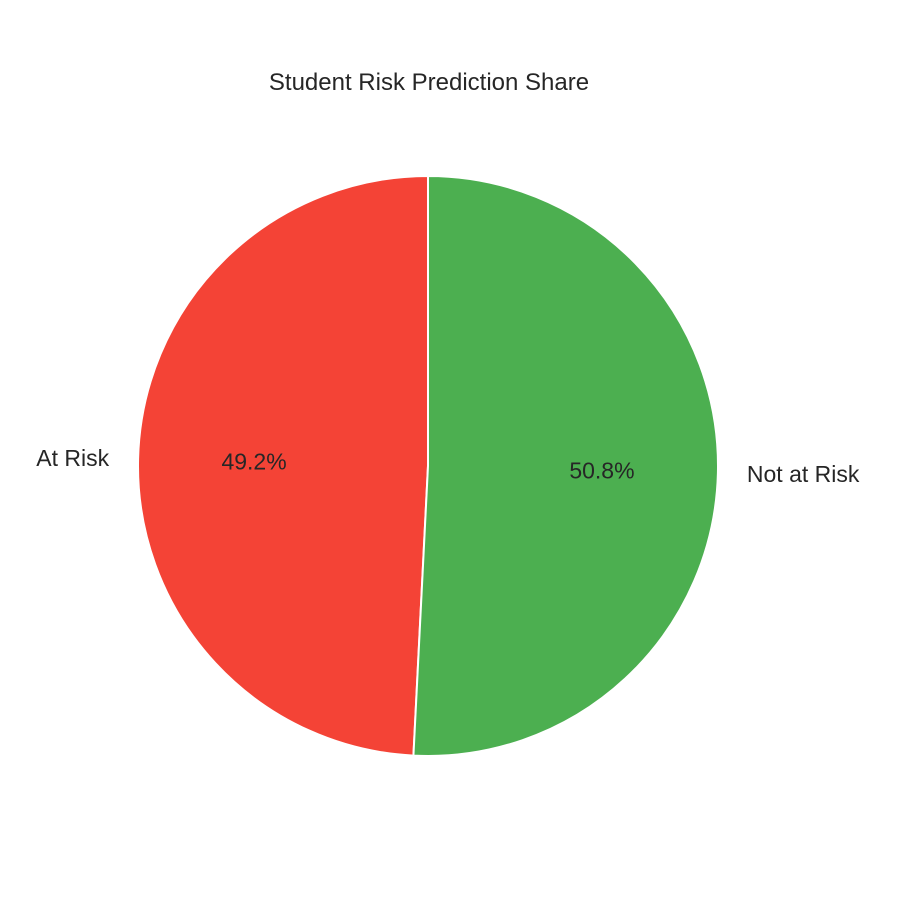  What do you see at coordinates (601, 470) in the screenshot?
I see `slice-percent-not-at-risk: 50.8%` at bounding box center [601, 470].